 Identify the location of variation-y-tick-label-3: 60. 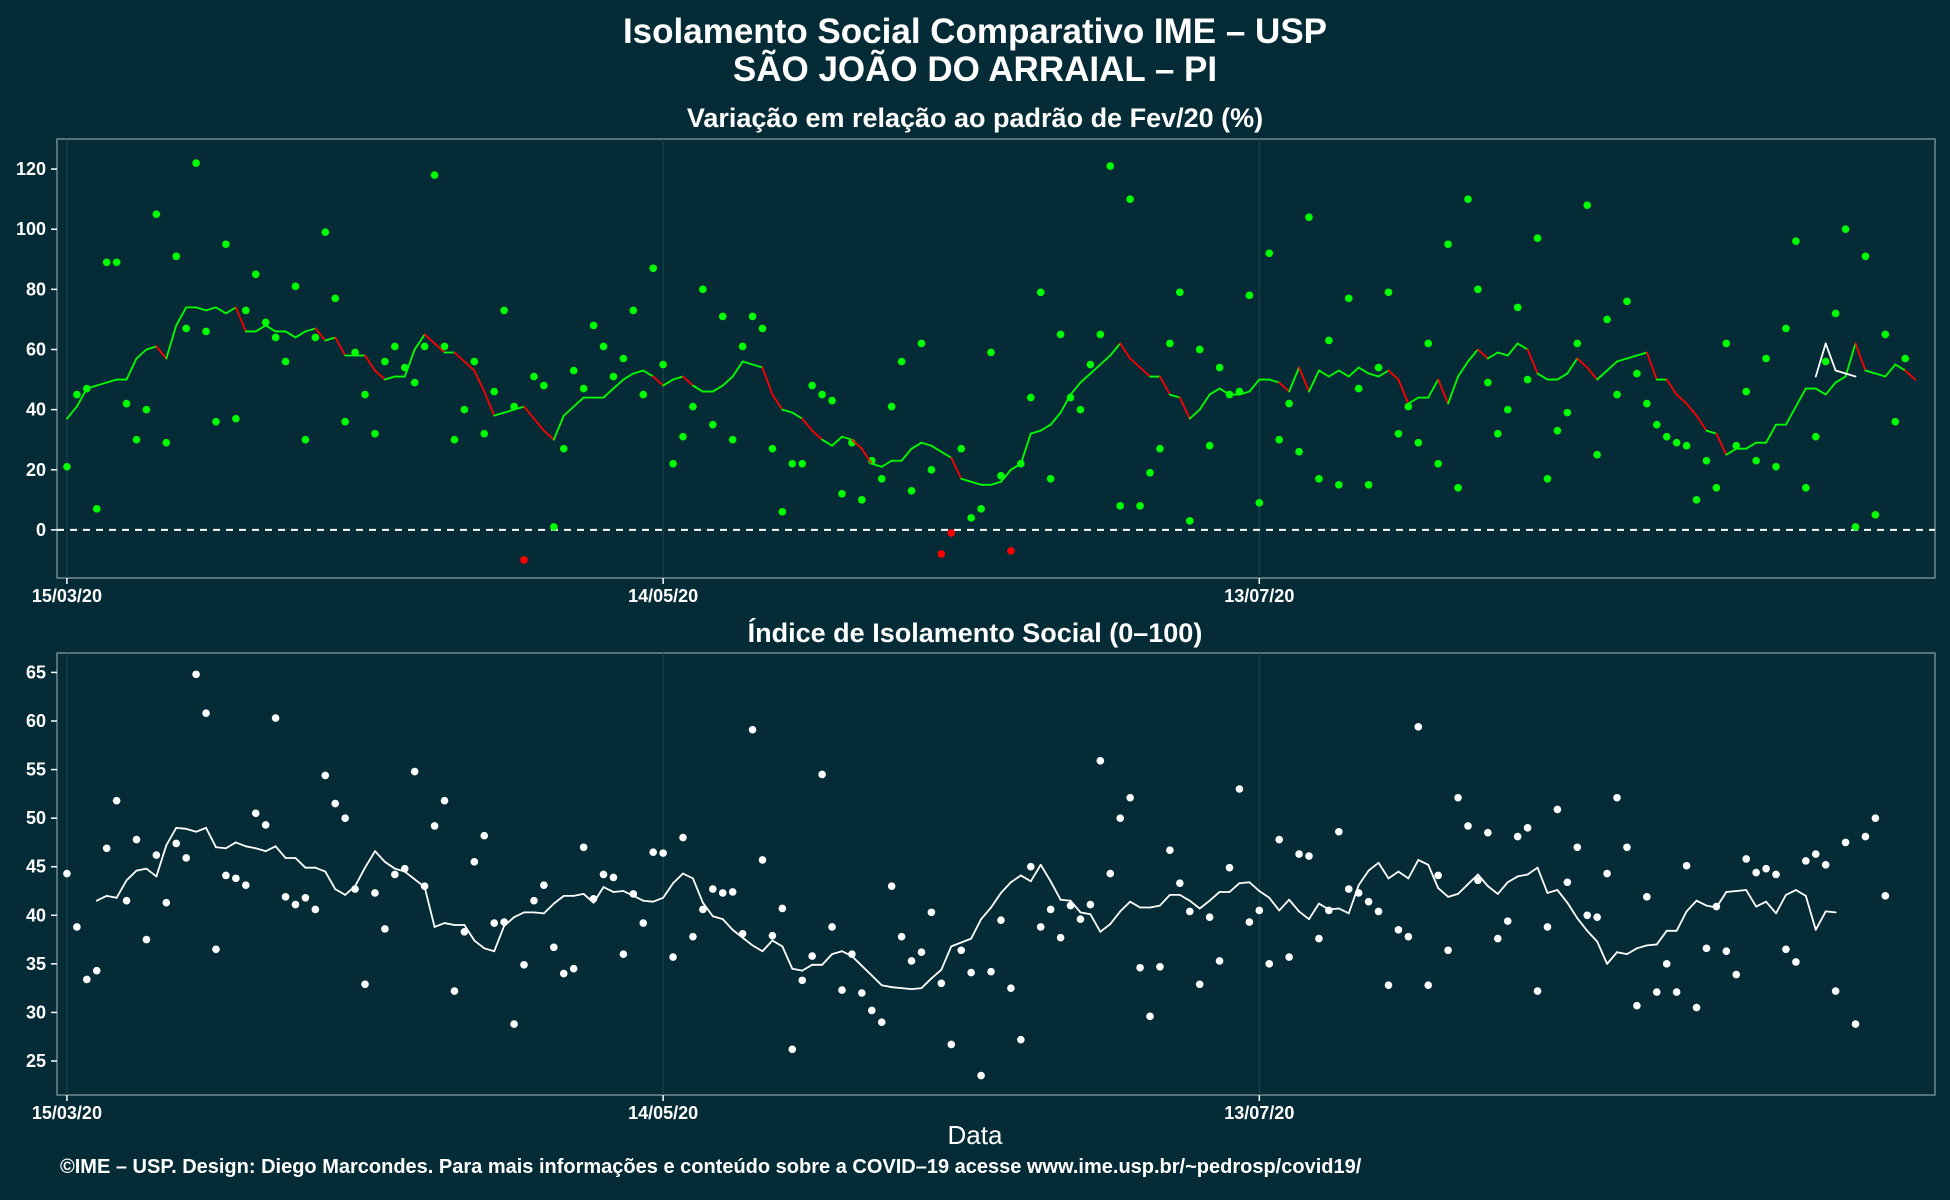
(36, 349).